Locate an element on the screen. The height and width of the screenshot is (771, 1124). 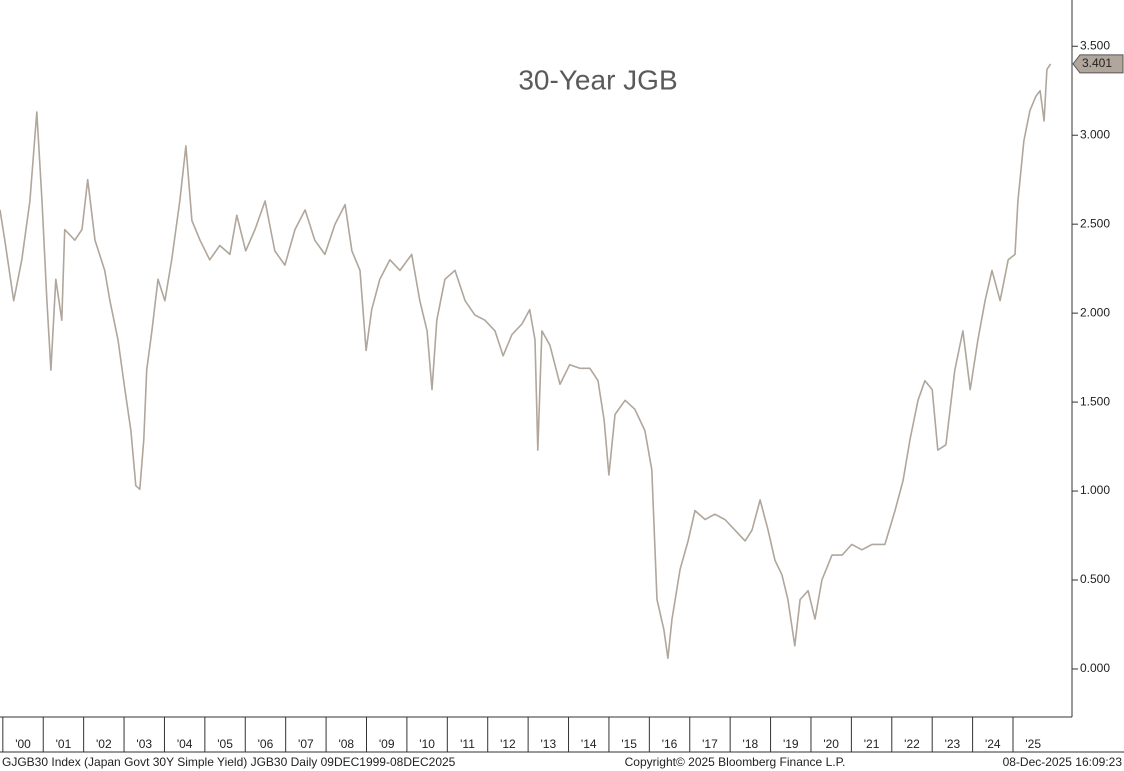
y-tick-label: 0.000 is located at coordinates (1095, 668).